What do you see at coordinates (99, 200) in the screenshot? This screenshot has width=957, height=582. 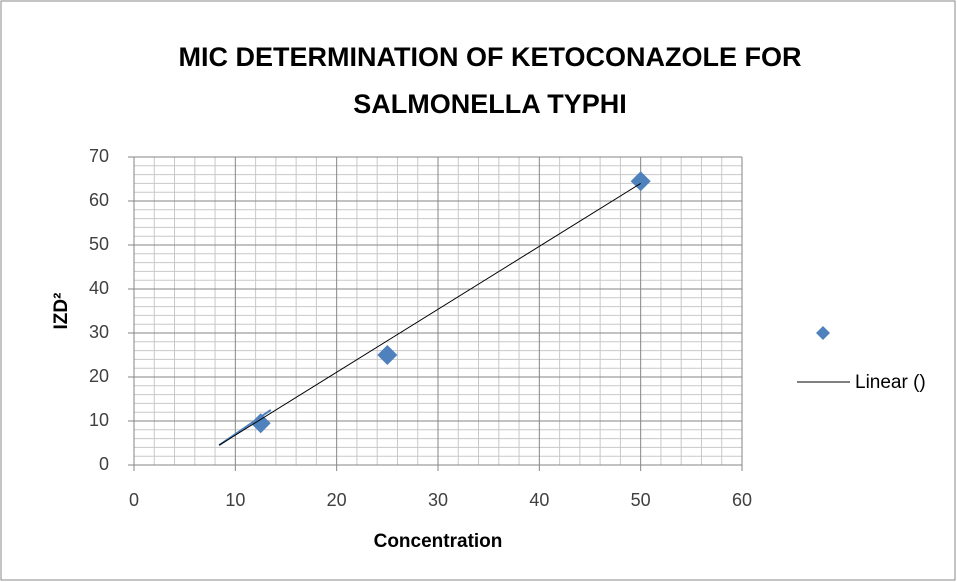 I see `y-tick-label: 60` at bounding box center [99, 200].